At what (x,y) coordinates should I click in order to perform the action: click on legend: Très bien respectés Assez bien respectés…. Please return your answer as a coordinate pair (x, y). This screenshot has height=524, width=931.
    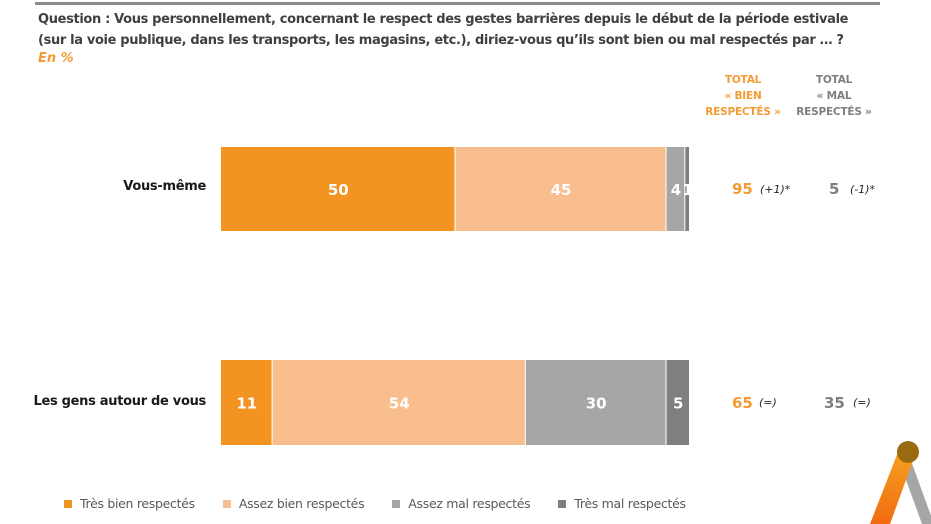
    Looking at the image, I should click on (389, 503).